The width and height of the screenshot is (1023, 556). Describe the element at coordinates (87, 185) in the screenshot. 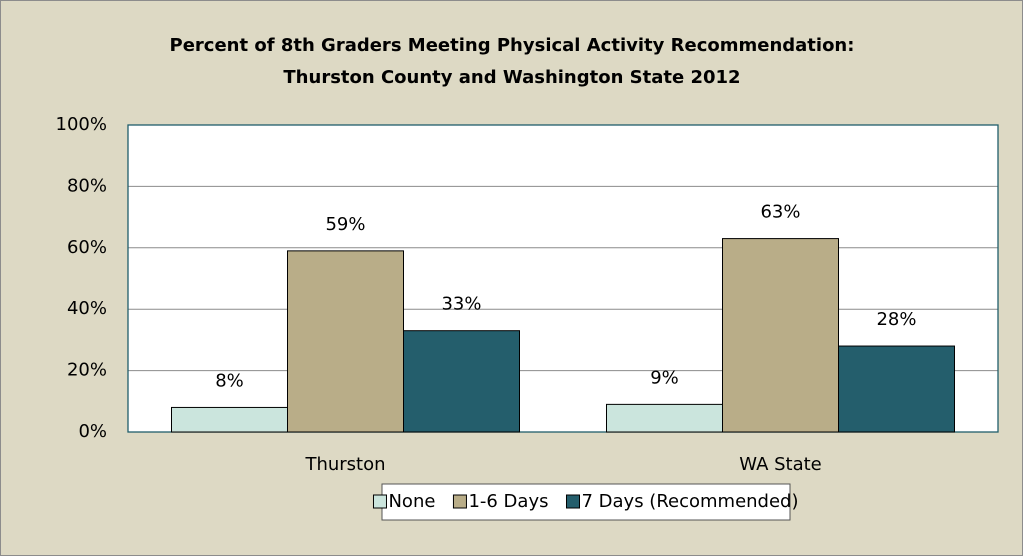

I see `y-tick-label: 80%` at that location.